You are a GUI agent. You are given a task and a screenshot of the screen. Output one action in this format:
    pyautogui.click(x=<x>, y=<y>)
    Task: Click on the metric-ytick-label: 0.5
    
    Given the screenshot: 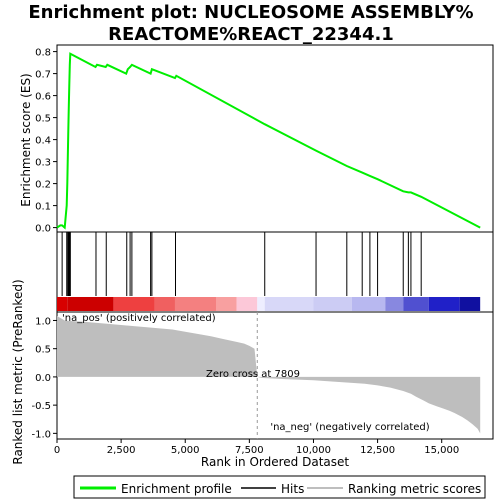 What is the action you would take?
    pyautogui.click(x=43, y=350)
    